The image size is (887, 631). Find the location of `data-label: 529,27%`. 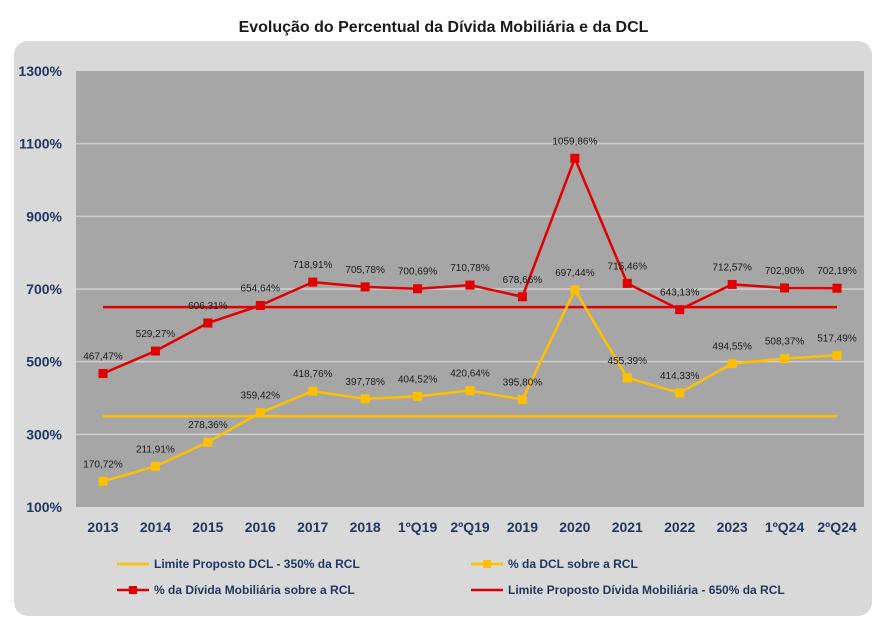

data-label: 529,27% is located at coordinates (156, 334).